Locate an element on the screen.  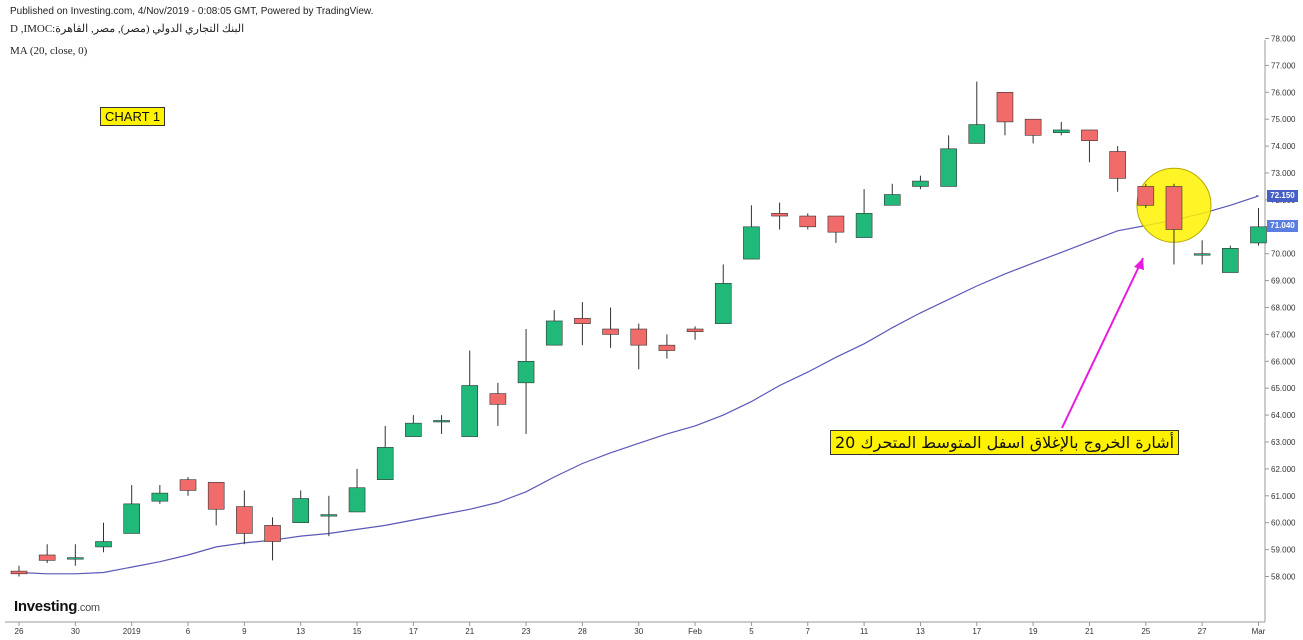
logo-name: Investing is located at coordinates (46, 606).